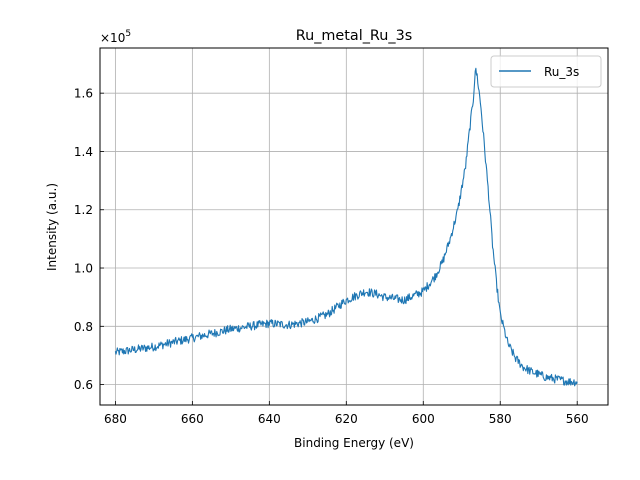  Describe the element at coordinates (269, 419) in the screenshot. I see `x-tick-label: 640` at that location.